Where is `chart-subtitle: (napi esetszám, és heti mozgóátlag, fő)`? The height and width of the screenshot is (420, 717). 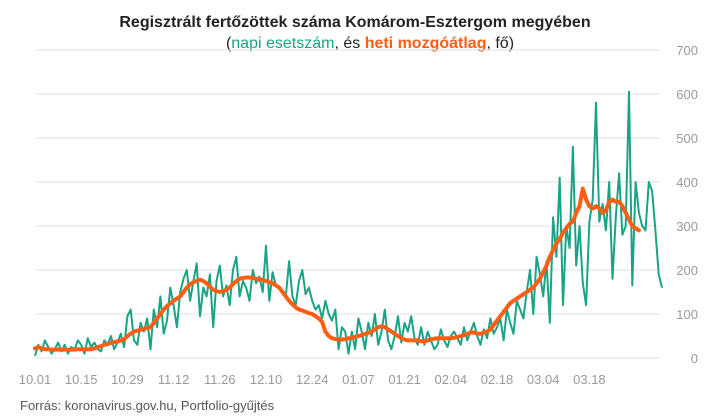 chart-subtitle: (napi esetszám, és heti mozgóátlag, fő) is located at coordinates (370, 43).